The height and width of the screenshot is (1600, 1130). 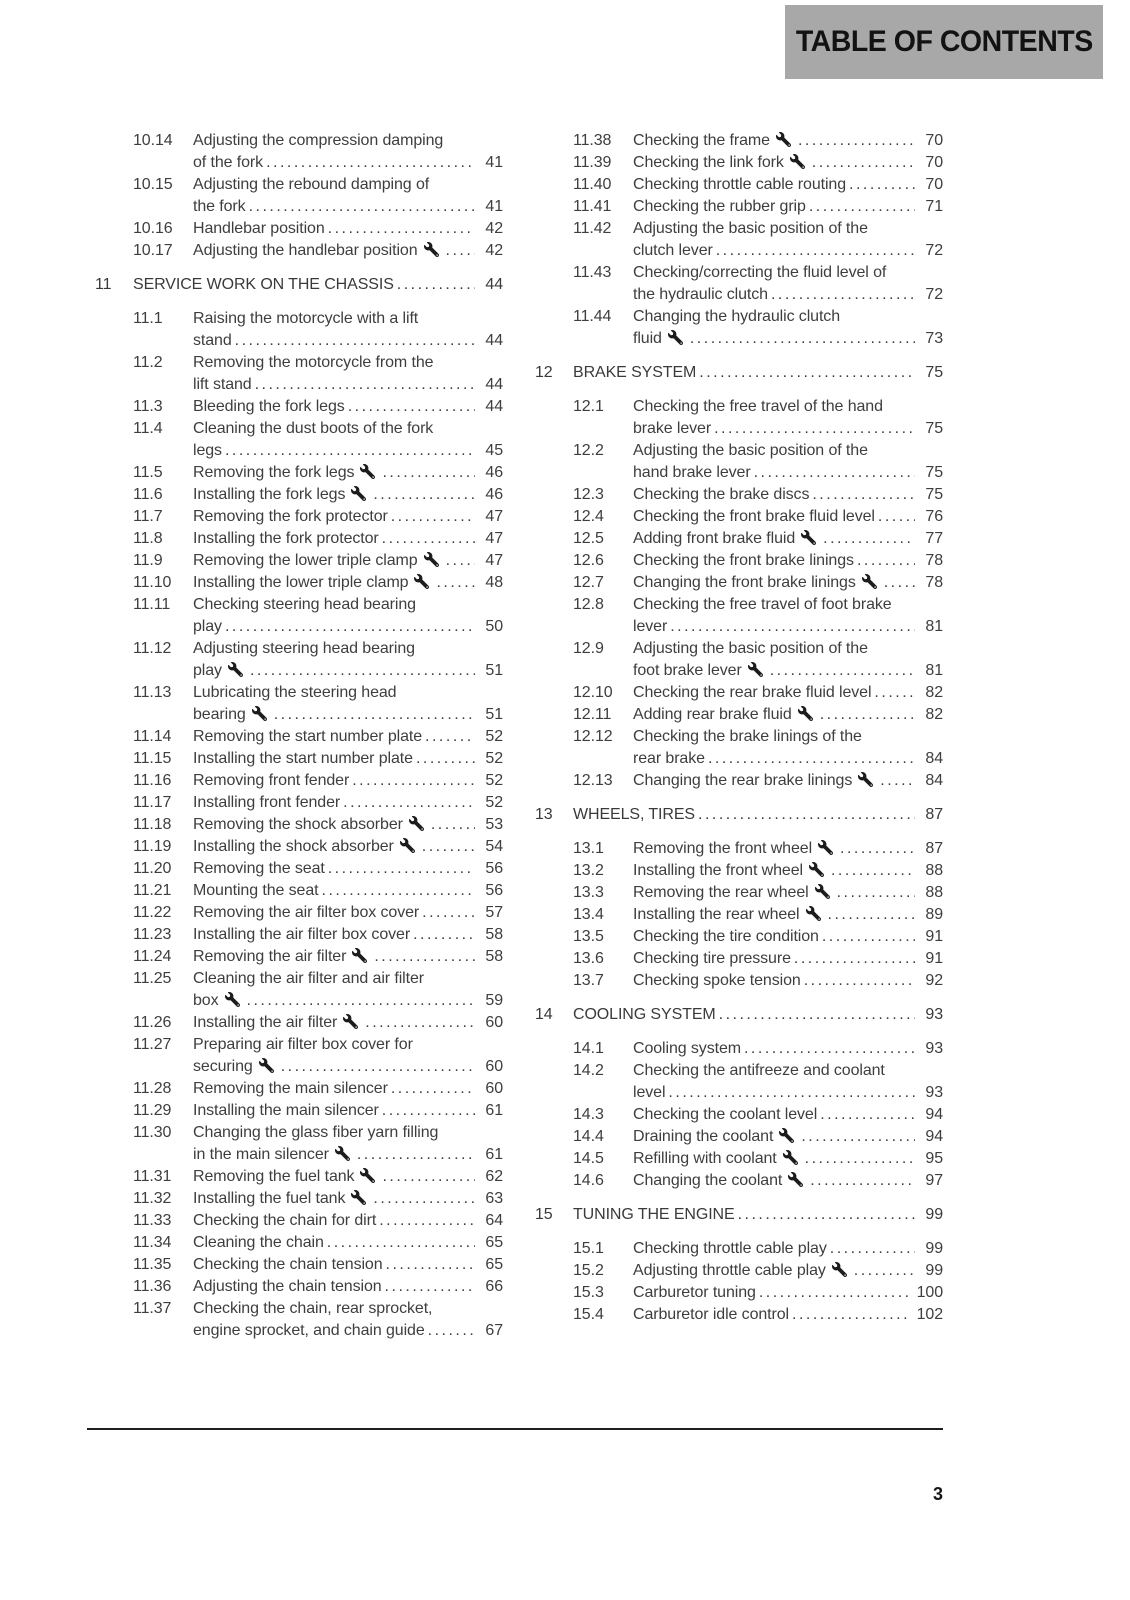 I want to click on toc-entry: 15.2 Adjusting throttle cable play 99, so click(x=758, y=1271).